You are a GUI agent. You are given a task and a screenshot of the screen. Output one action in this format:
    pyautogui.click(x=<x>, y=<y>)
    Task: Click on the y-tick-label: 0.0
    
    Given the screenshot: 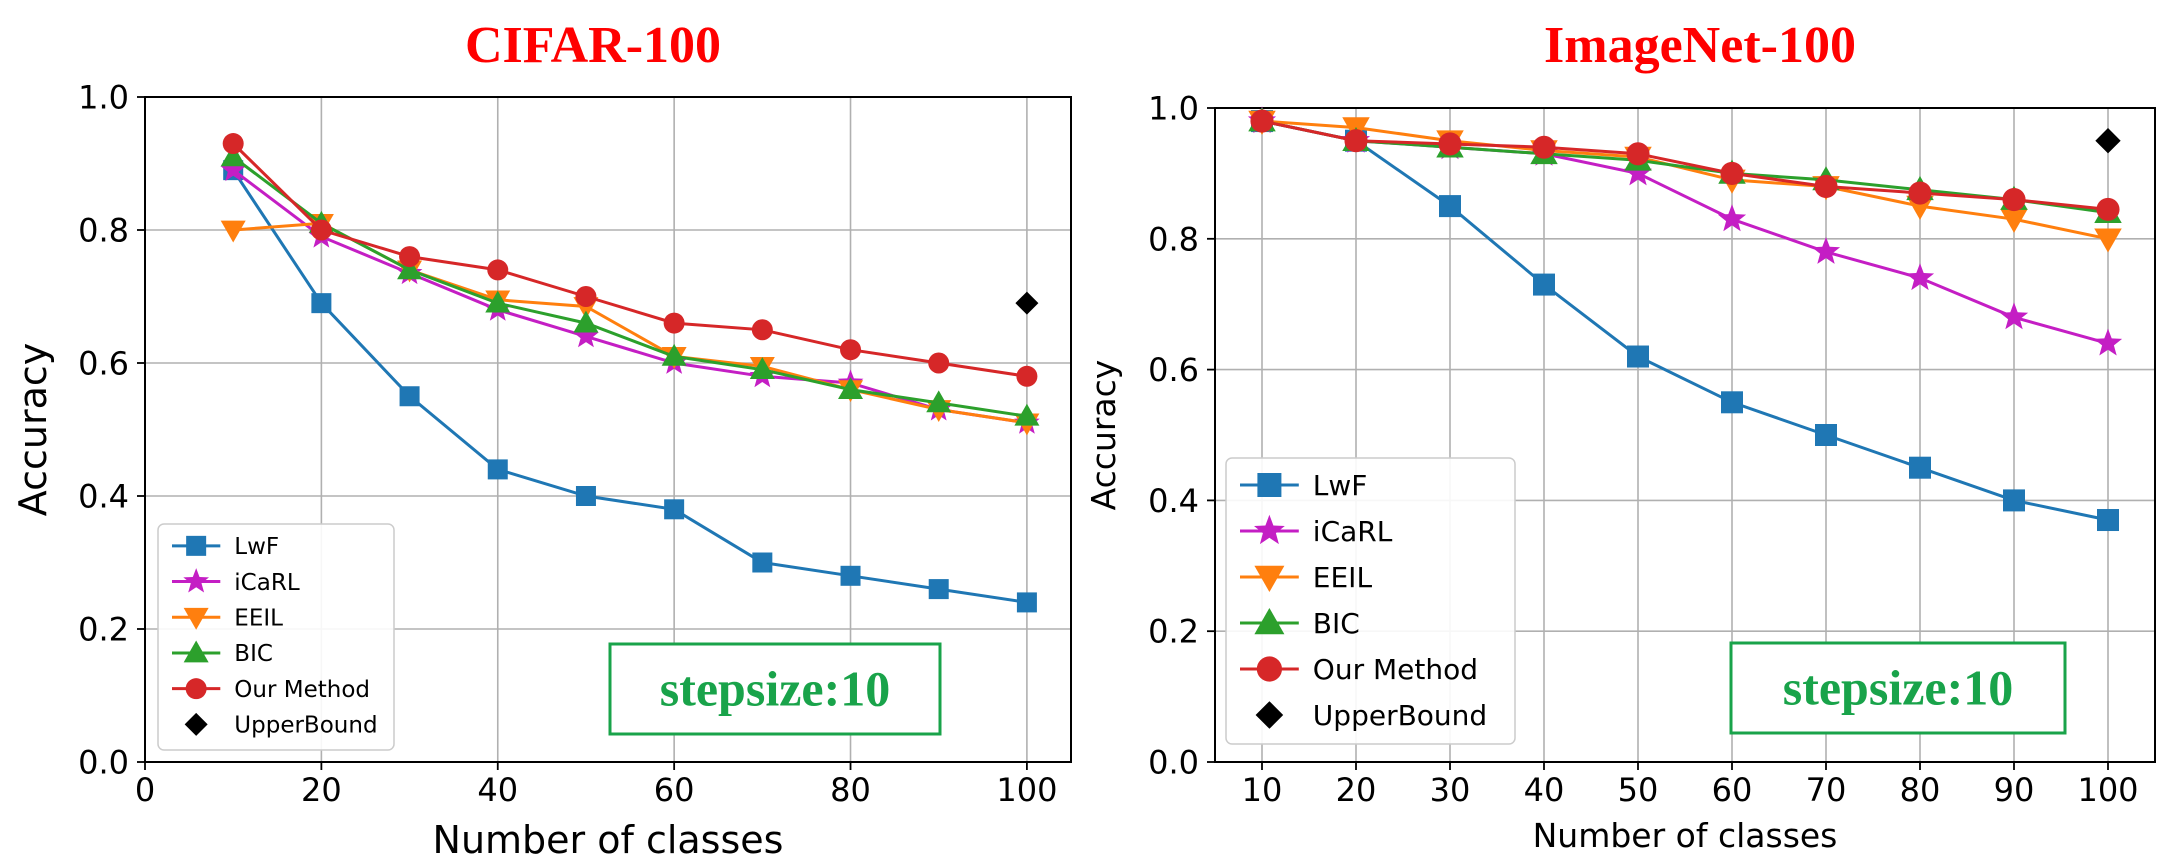 What is the action you would take?
    pyautogui.click(x=103, y=763)
    